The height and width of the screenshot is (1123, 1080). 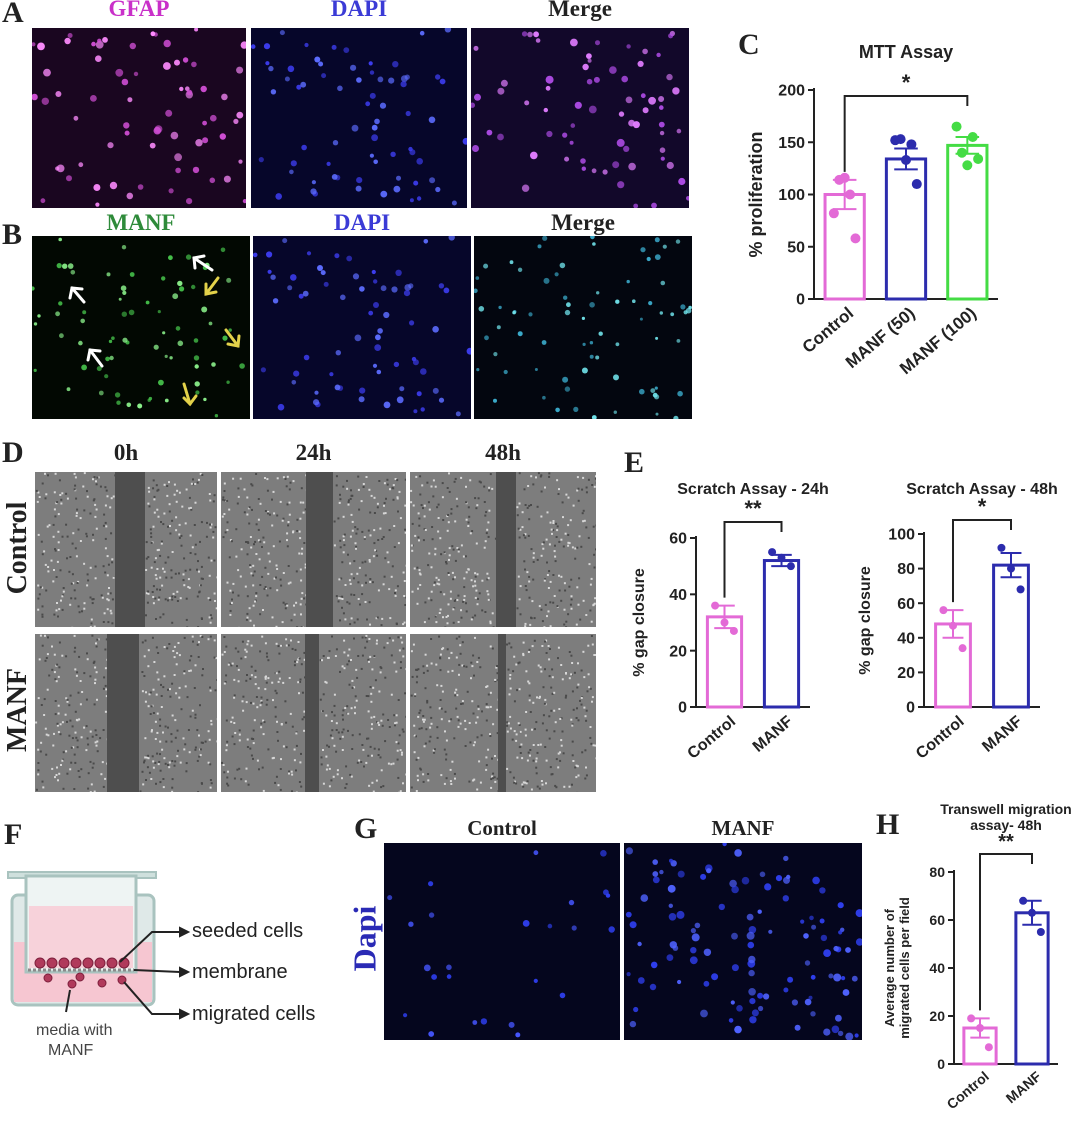 What do you see at coordinates (906, 52) in the screenshot?
I see `chart-title: MTT Assay` at bounding box center [906, 52].